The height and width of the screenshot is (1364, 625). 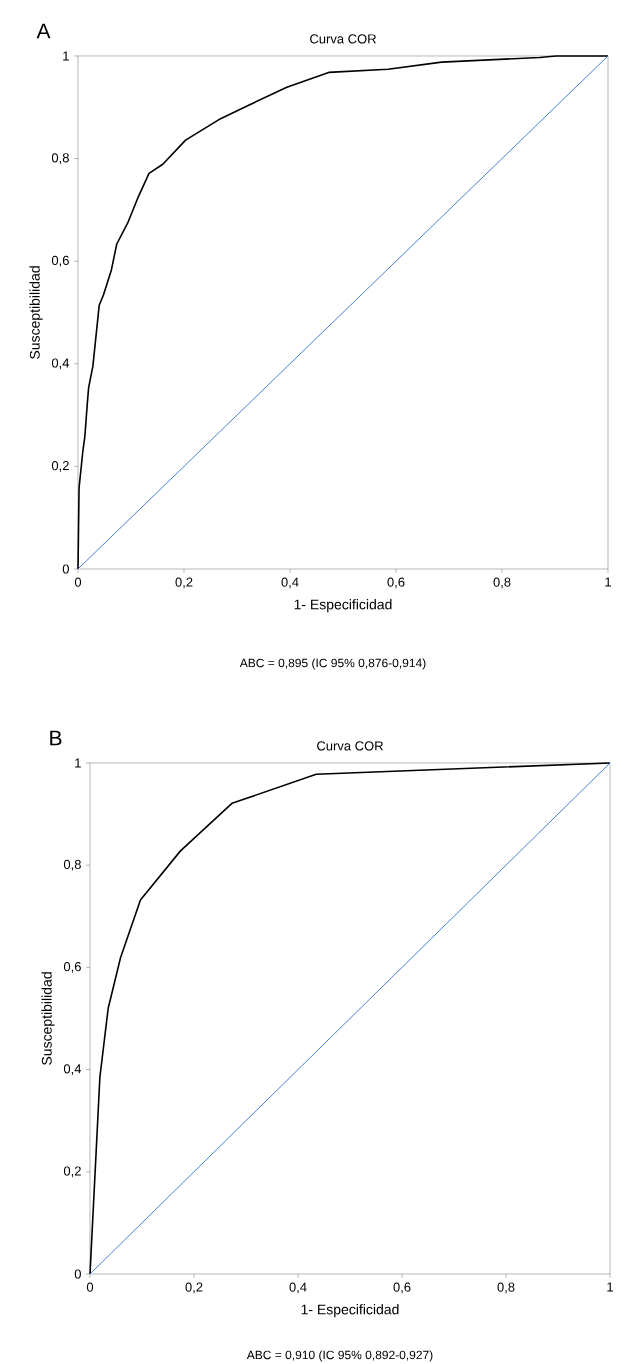 I want to click on text: A, so click(x=43, y=31).